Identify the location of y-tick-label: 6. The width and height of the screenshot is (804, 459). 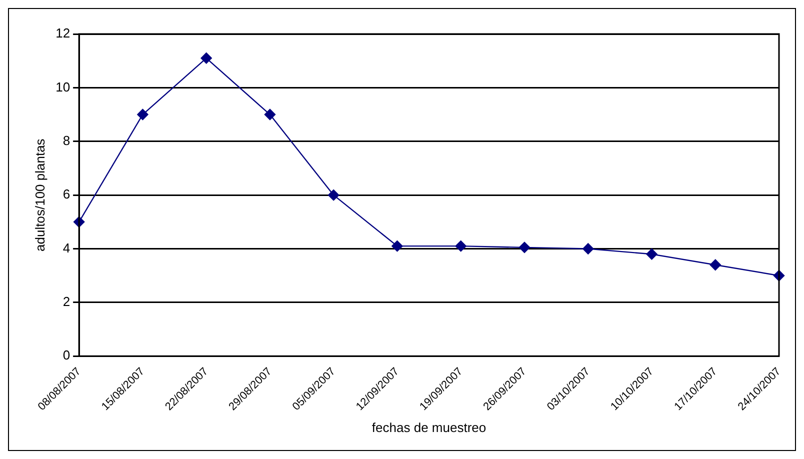
(66, 194).